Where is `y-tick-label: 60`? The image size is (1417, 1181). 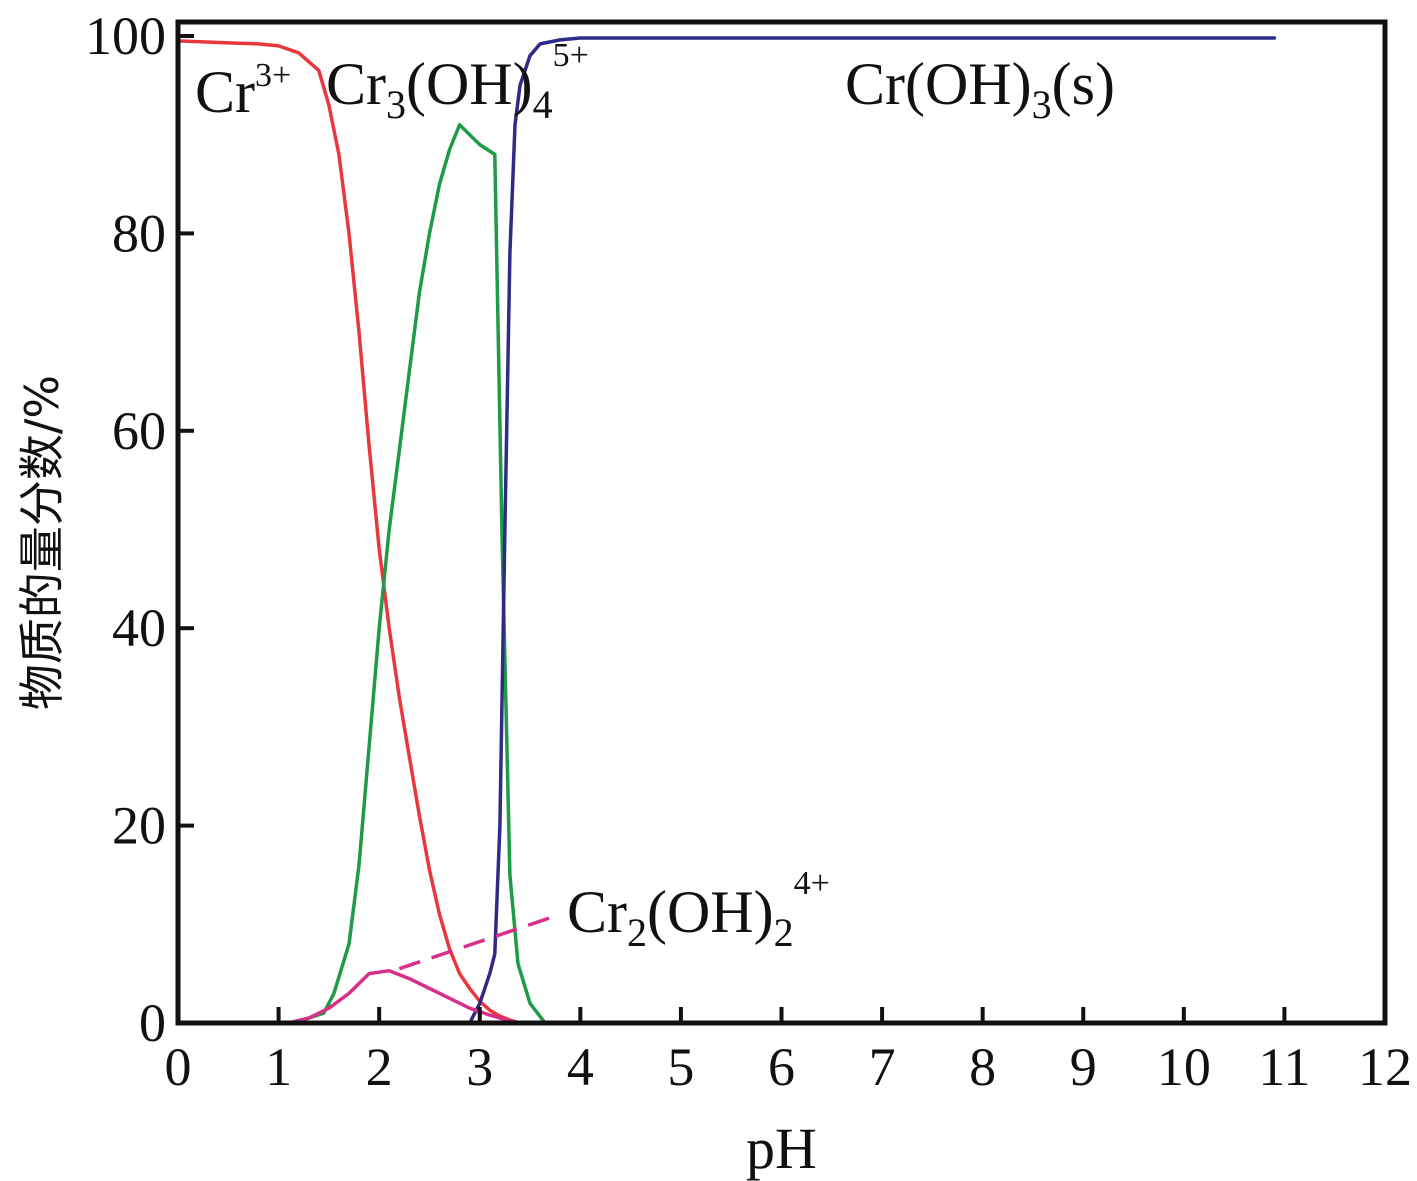 y-tick-label: 60 is located at coordinates (139, 431).